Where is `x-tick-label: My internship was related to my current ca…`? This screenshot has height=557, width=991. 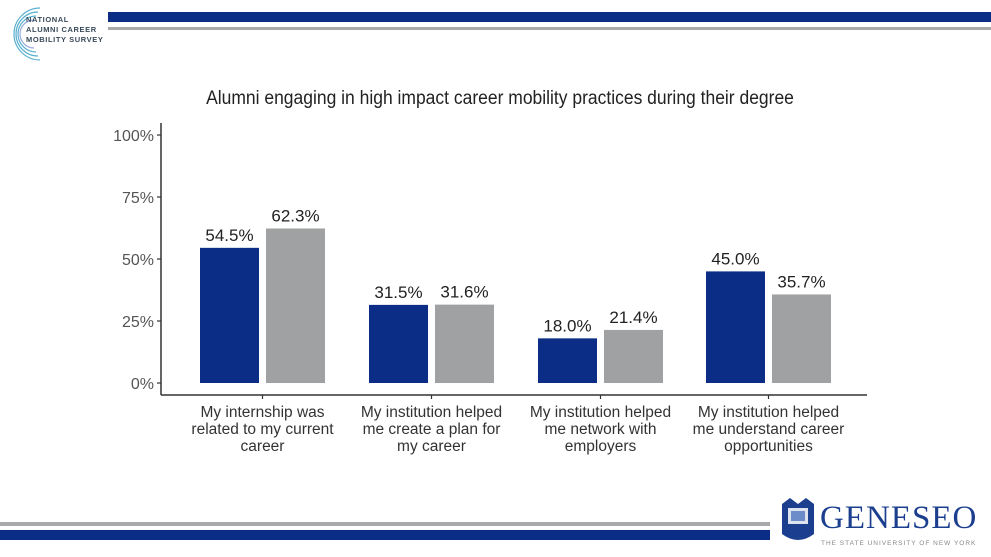
x-tick-label: My internship was related to my current ca… is located at coordinates (263, 429).